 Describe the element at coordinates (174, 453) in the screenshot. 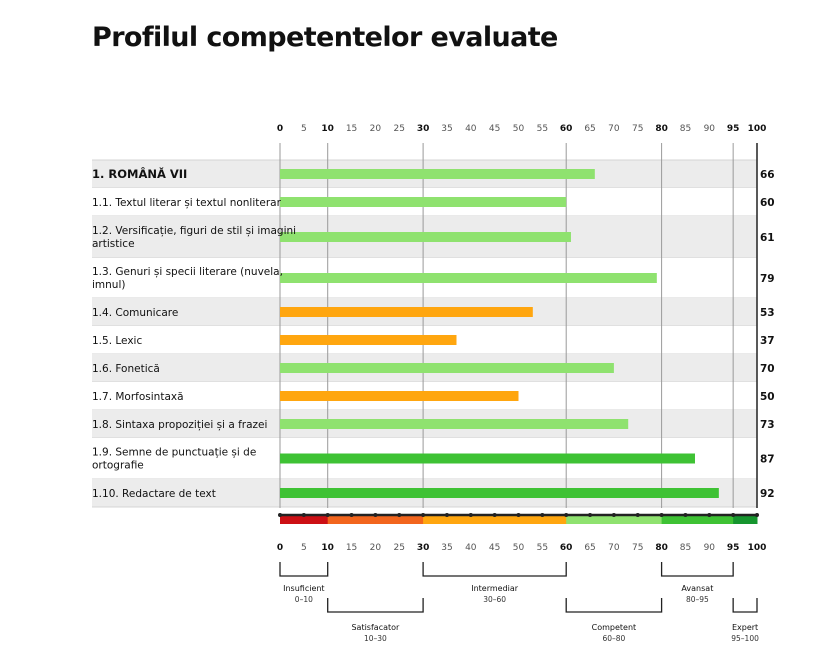

I see `category-label: 1.9. Semne de punctuație și de` at that location.